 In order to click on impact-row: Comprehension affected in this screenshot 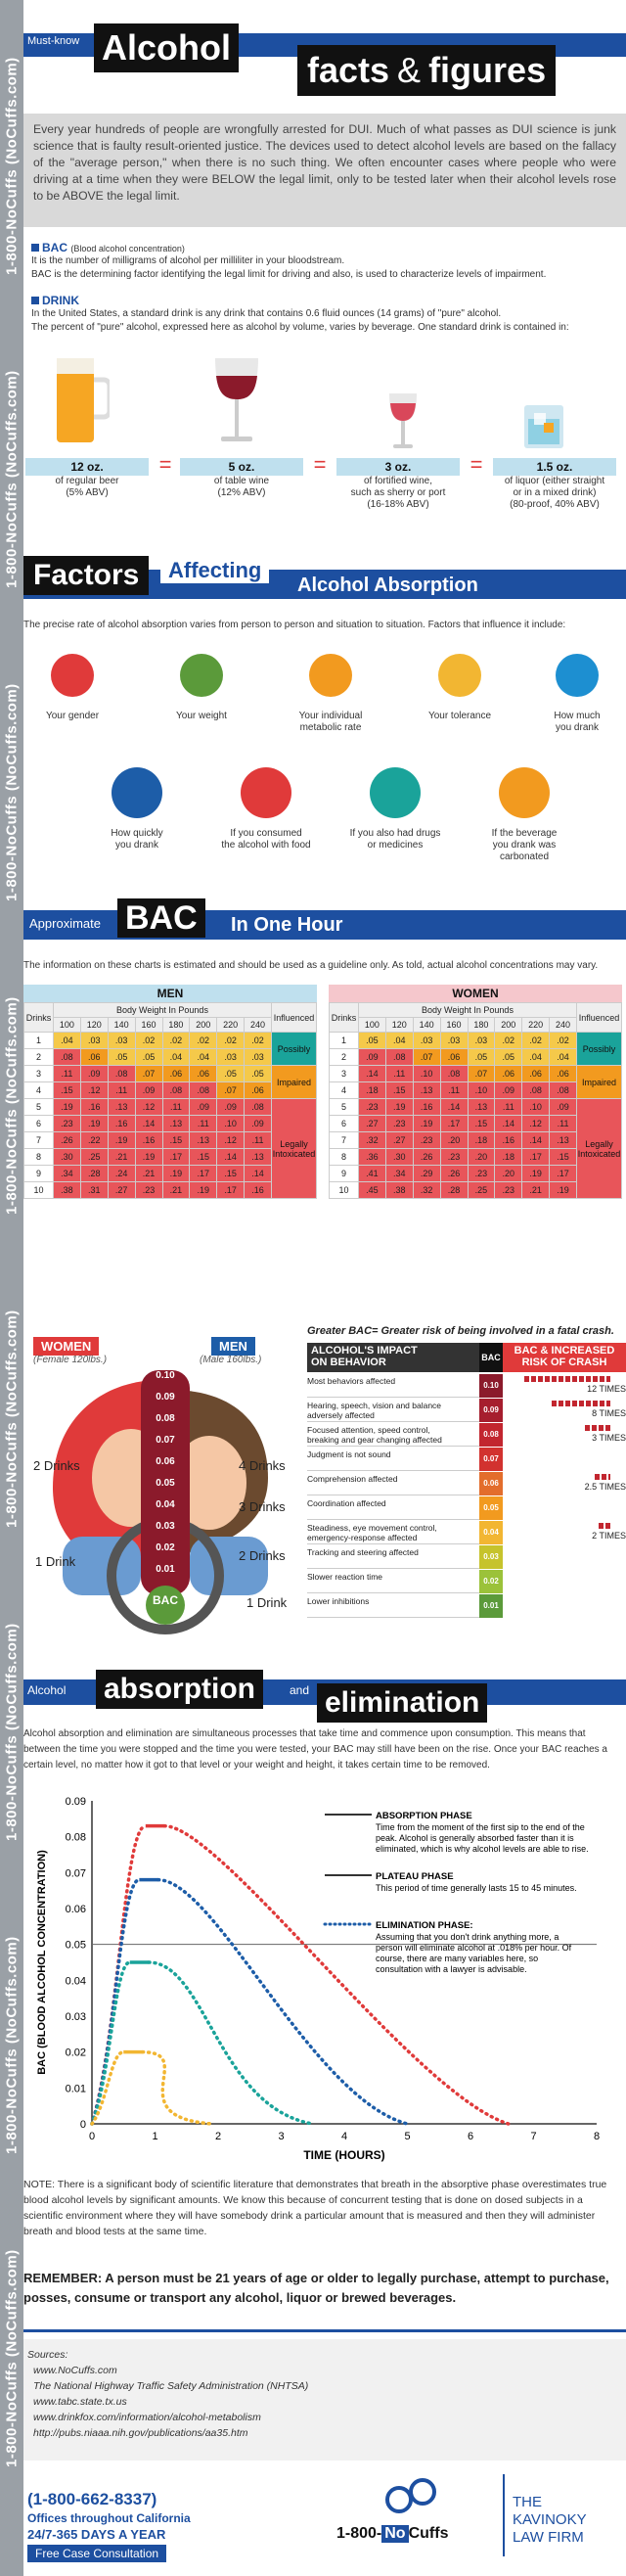, I will do `click(393, 1484)`.